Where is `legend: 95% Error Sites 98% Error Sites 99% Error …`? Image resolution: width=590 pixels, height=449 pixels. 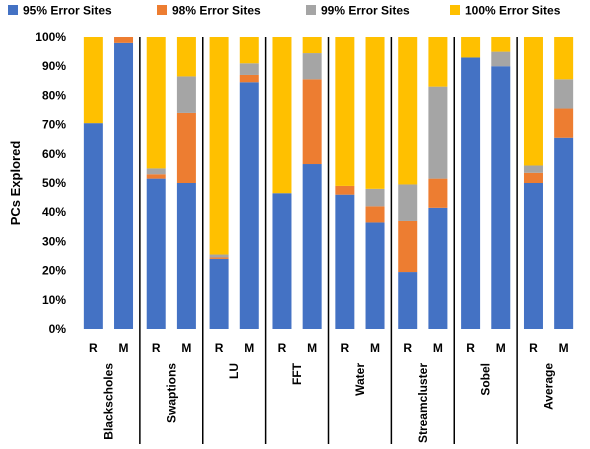
legend: 95% Error Sites 98% Error Sites 99% Error … is located at coordinates (284, 11).